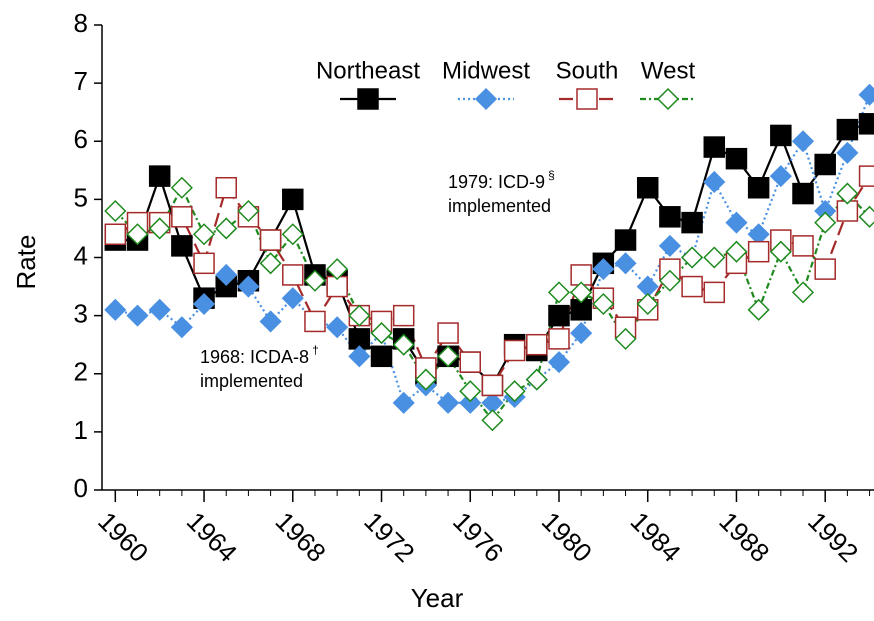  Describe the element at coordinates (81, 488) in the screenshot. I see `y-tick-label: 0` at that location.